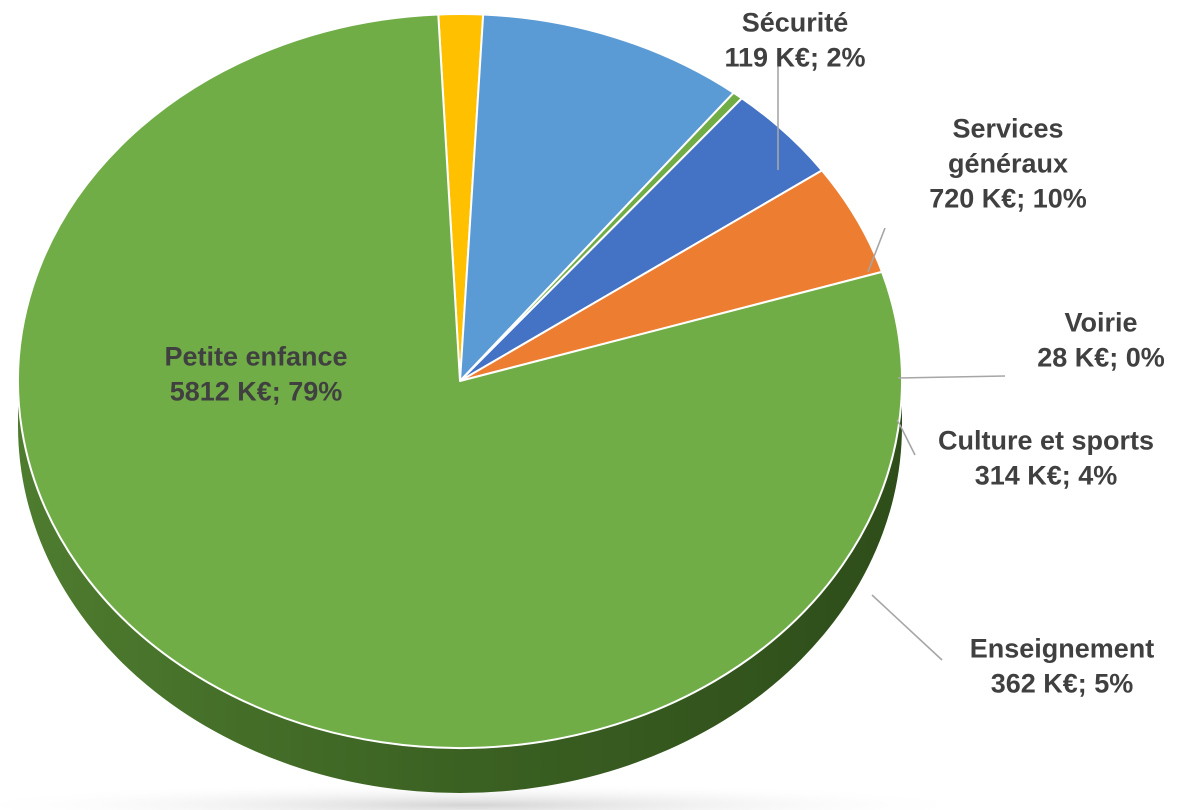 The height and width of the screenshot is (810, 1197). What do you see at coordinates (255, 373) in the screenshot?
I see `data-label-petite-enfance: Petite enfance 5812 K€; 79%` at bounding box center [255, 373].